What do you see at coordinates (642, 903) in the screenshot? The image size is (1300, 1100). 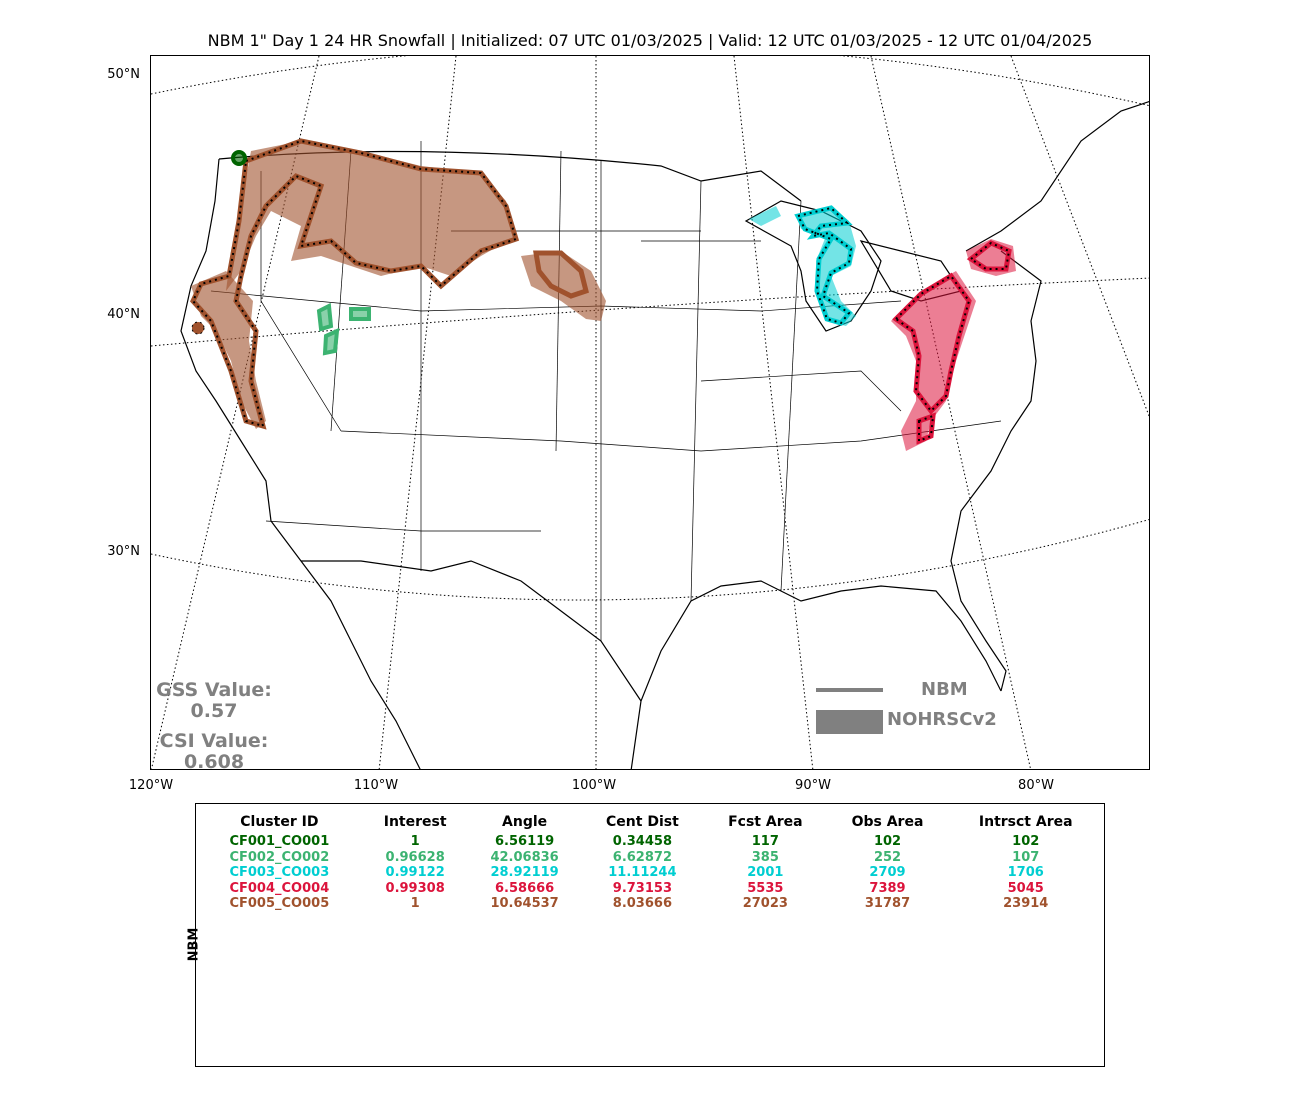 I see `cell-cent-dist: 8.03666` at bounding box center [642, 903].